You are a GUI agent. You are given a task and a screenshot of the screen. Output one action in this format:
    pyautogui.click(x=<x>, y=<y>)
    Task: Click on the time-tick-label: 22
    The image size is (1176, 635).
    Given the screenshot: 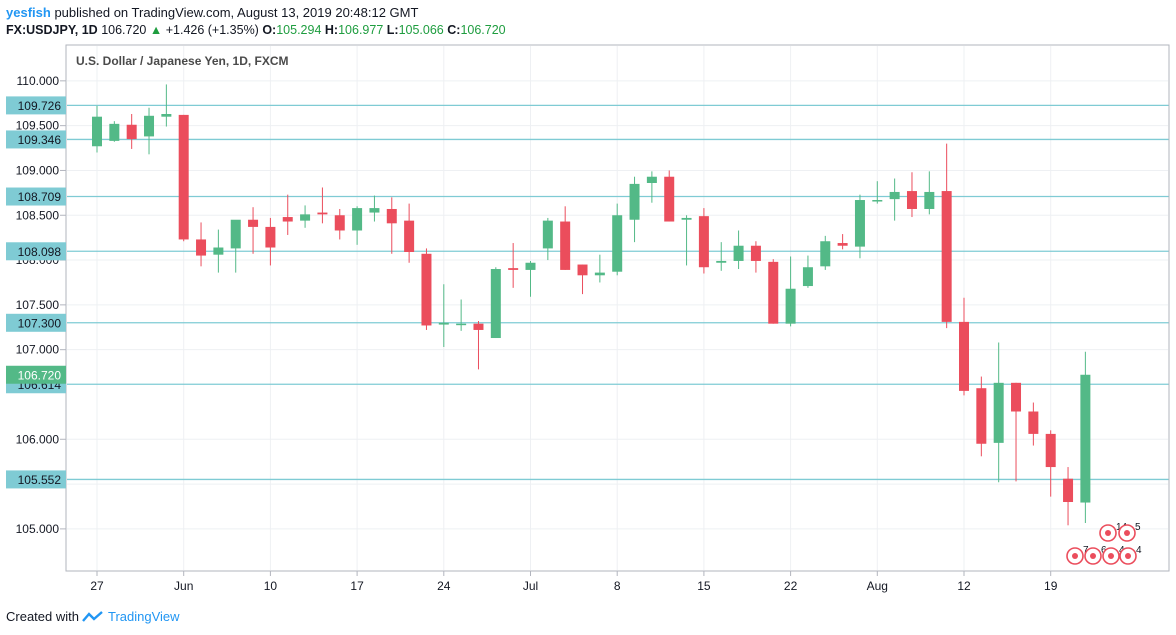 What is the action you would take?
    pyautogui.click(x=791, y=586)
    